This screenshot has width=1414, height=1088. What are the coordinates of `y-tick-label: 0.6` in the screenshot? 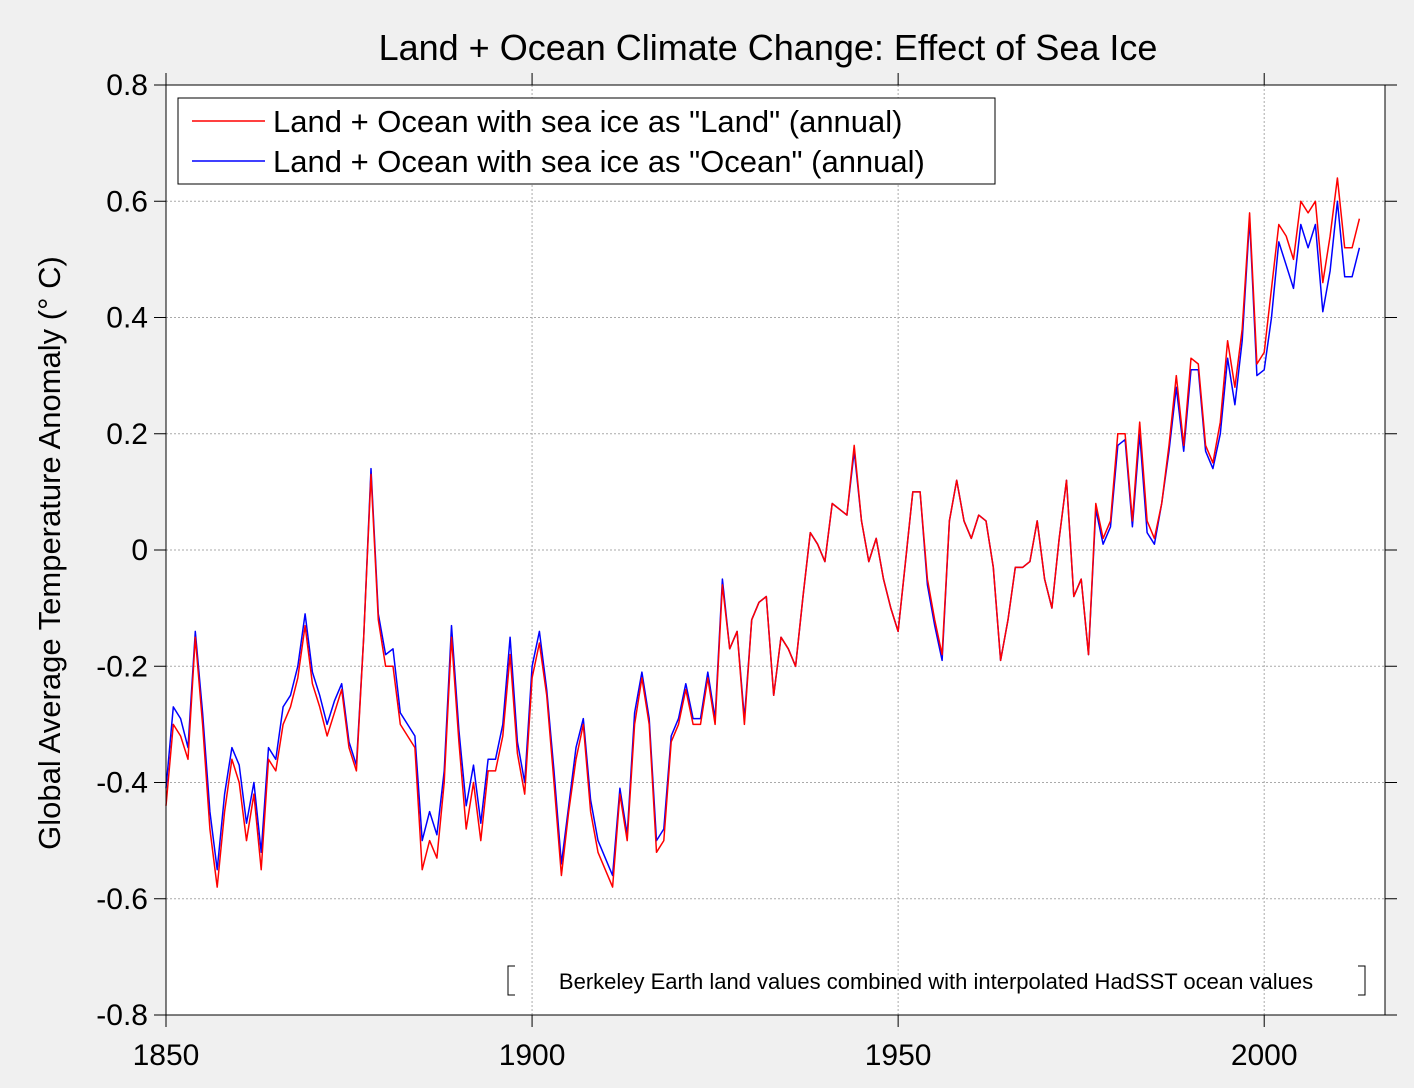 It's located at (127, 201).